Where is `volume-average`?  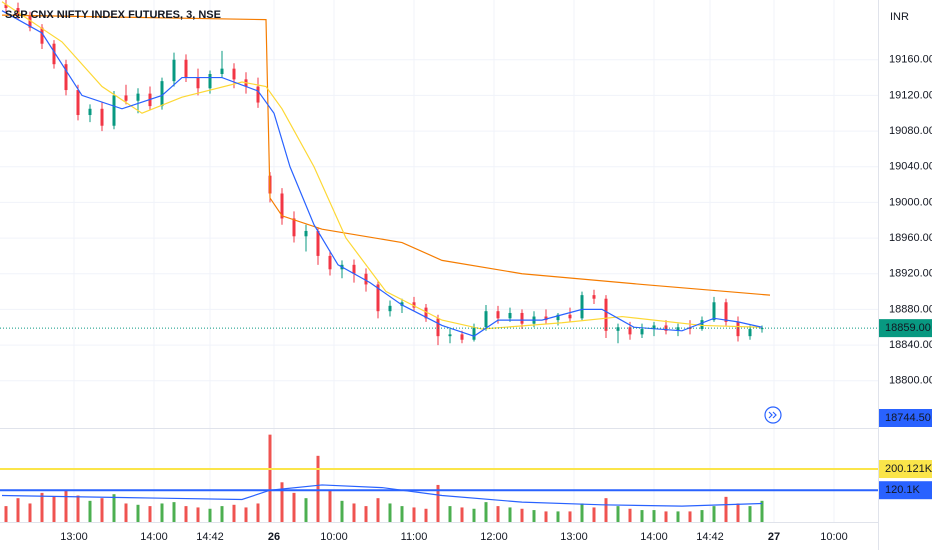 volume-average is located at coordinates (382, 495).